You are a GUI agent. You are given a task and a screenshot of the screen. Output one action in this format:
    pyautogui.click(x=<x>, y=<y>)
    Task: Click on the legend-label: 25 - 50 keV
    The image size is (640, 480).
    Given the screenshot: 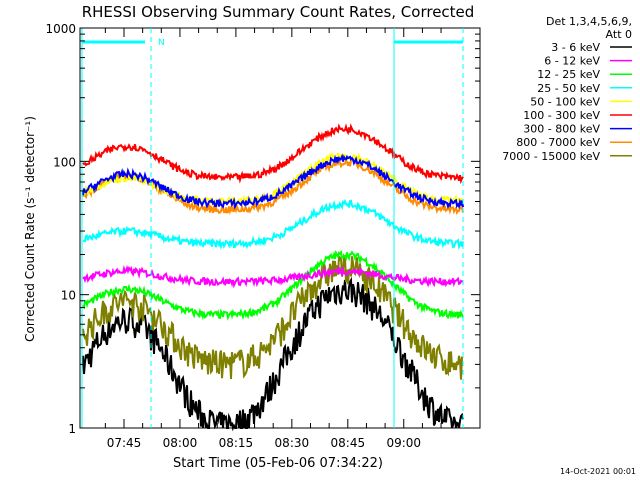 What is the action you would take?
    pyautogui.click(x=568, y=88)
    